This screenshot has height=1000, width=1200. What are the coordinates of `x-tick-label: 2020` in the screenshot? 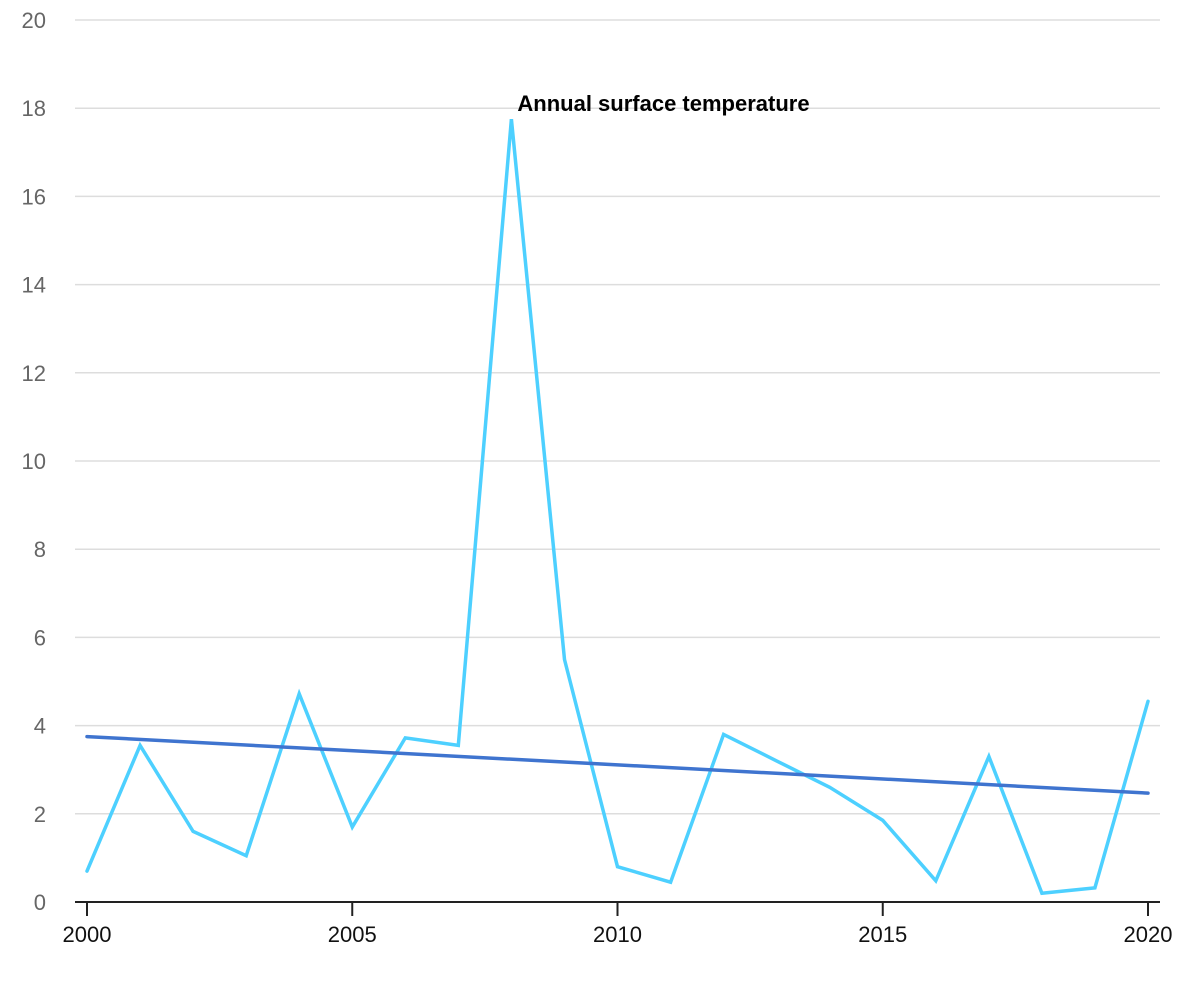 It's located at (1148, 934).